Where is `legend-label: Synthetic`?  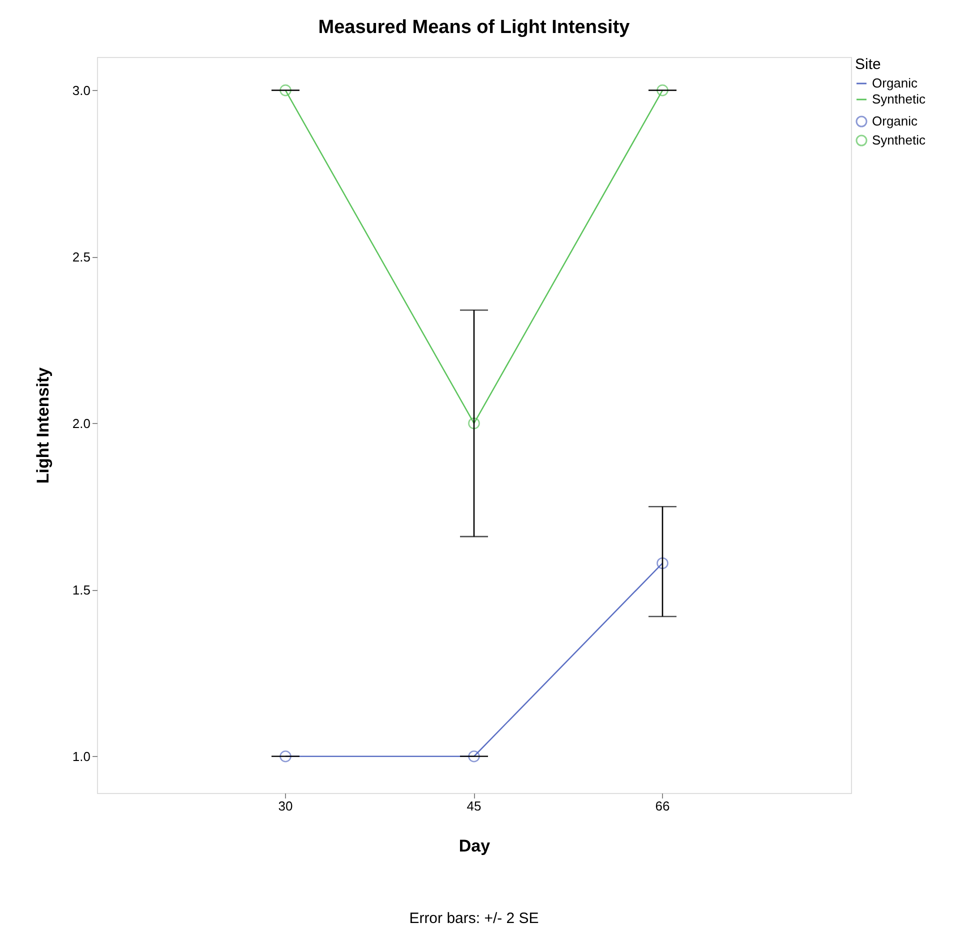
legend-label: Synthetic is located at coordinates (899, 99).